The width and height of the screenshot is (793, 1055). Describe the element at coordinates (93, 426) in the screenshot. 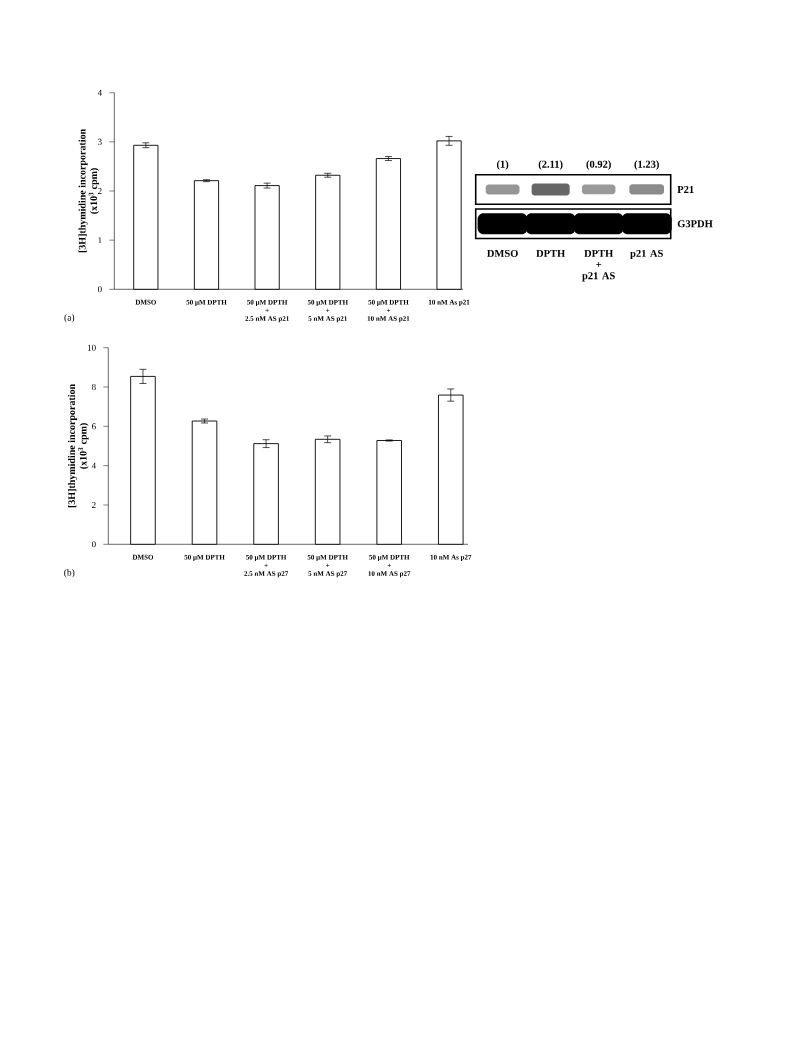

I see `y-tick-label: 6` at that location.